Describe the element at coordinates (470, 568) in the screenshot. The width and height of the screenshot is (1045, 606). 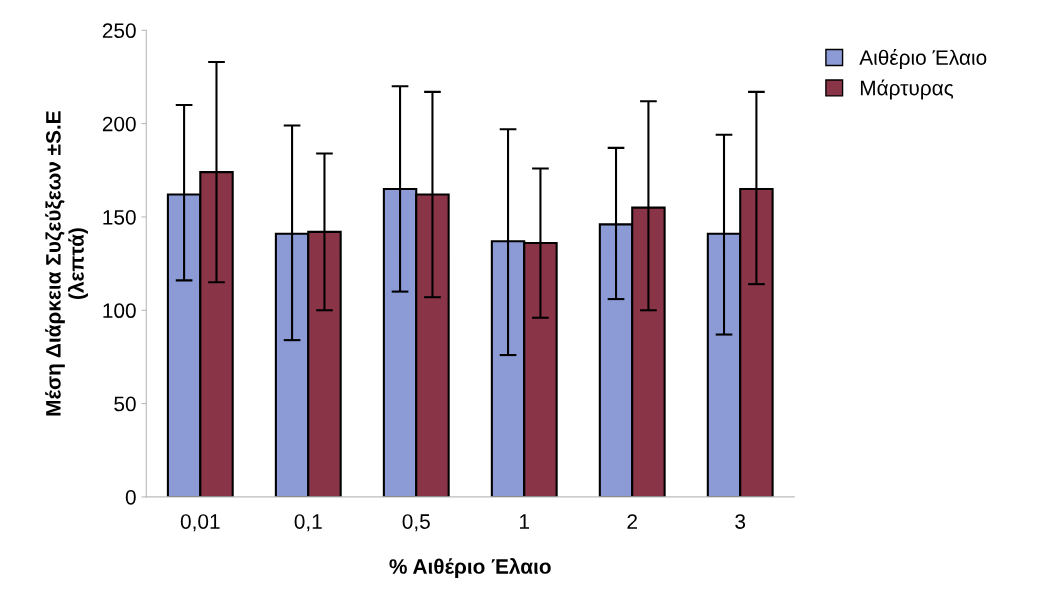
I see `x-axis-title: % Αιθέριο Έλαιο` at that location.